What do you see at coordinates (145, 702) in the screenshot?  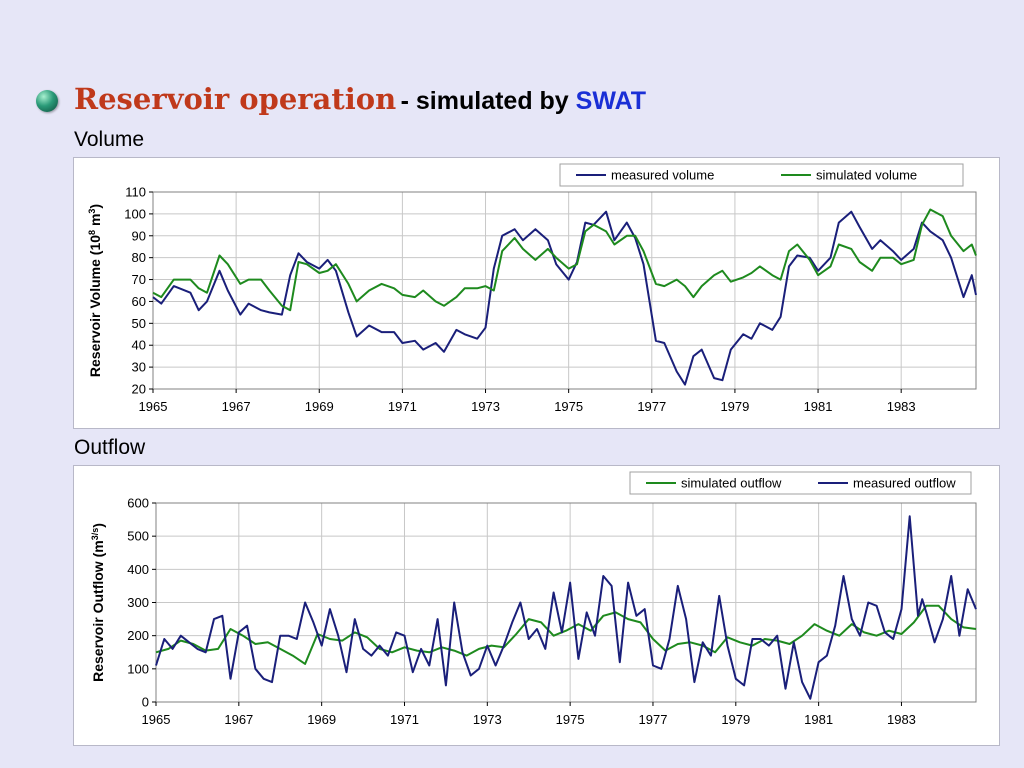 I see `y-tick-label: 0` at bounding box center [145, 702].